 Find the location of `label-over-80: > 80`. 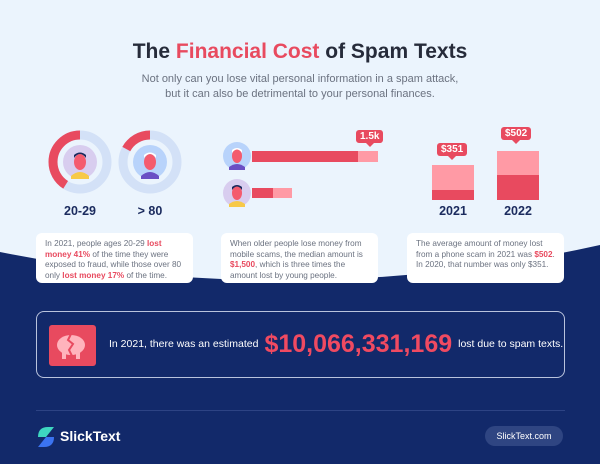

label-over-80: > 80 is located at coordinates (150, 211).